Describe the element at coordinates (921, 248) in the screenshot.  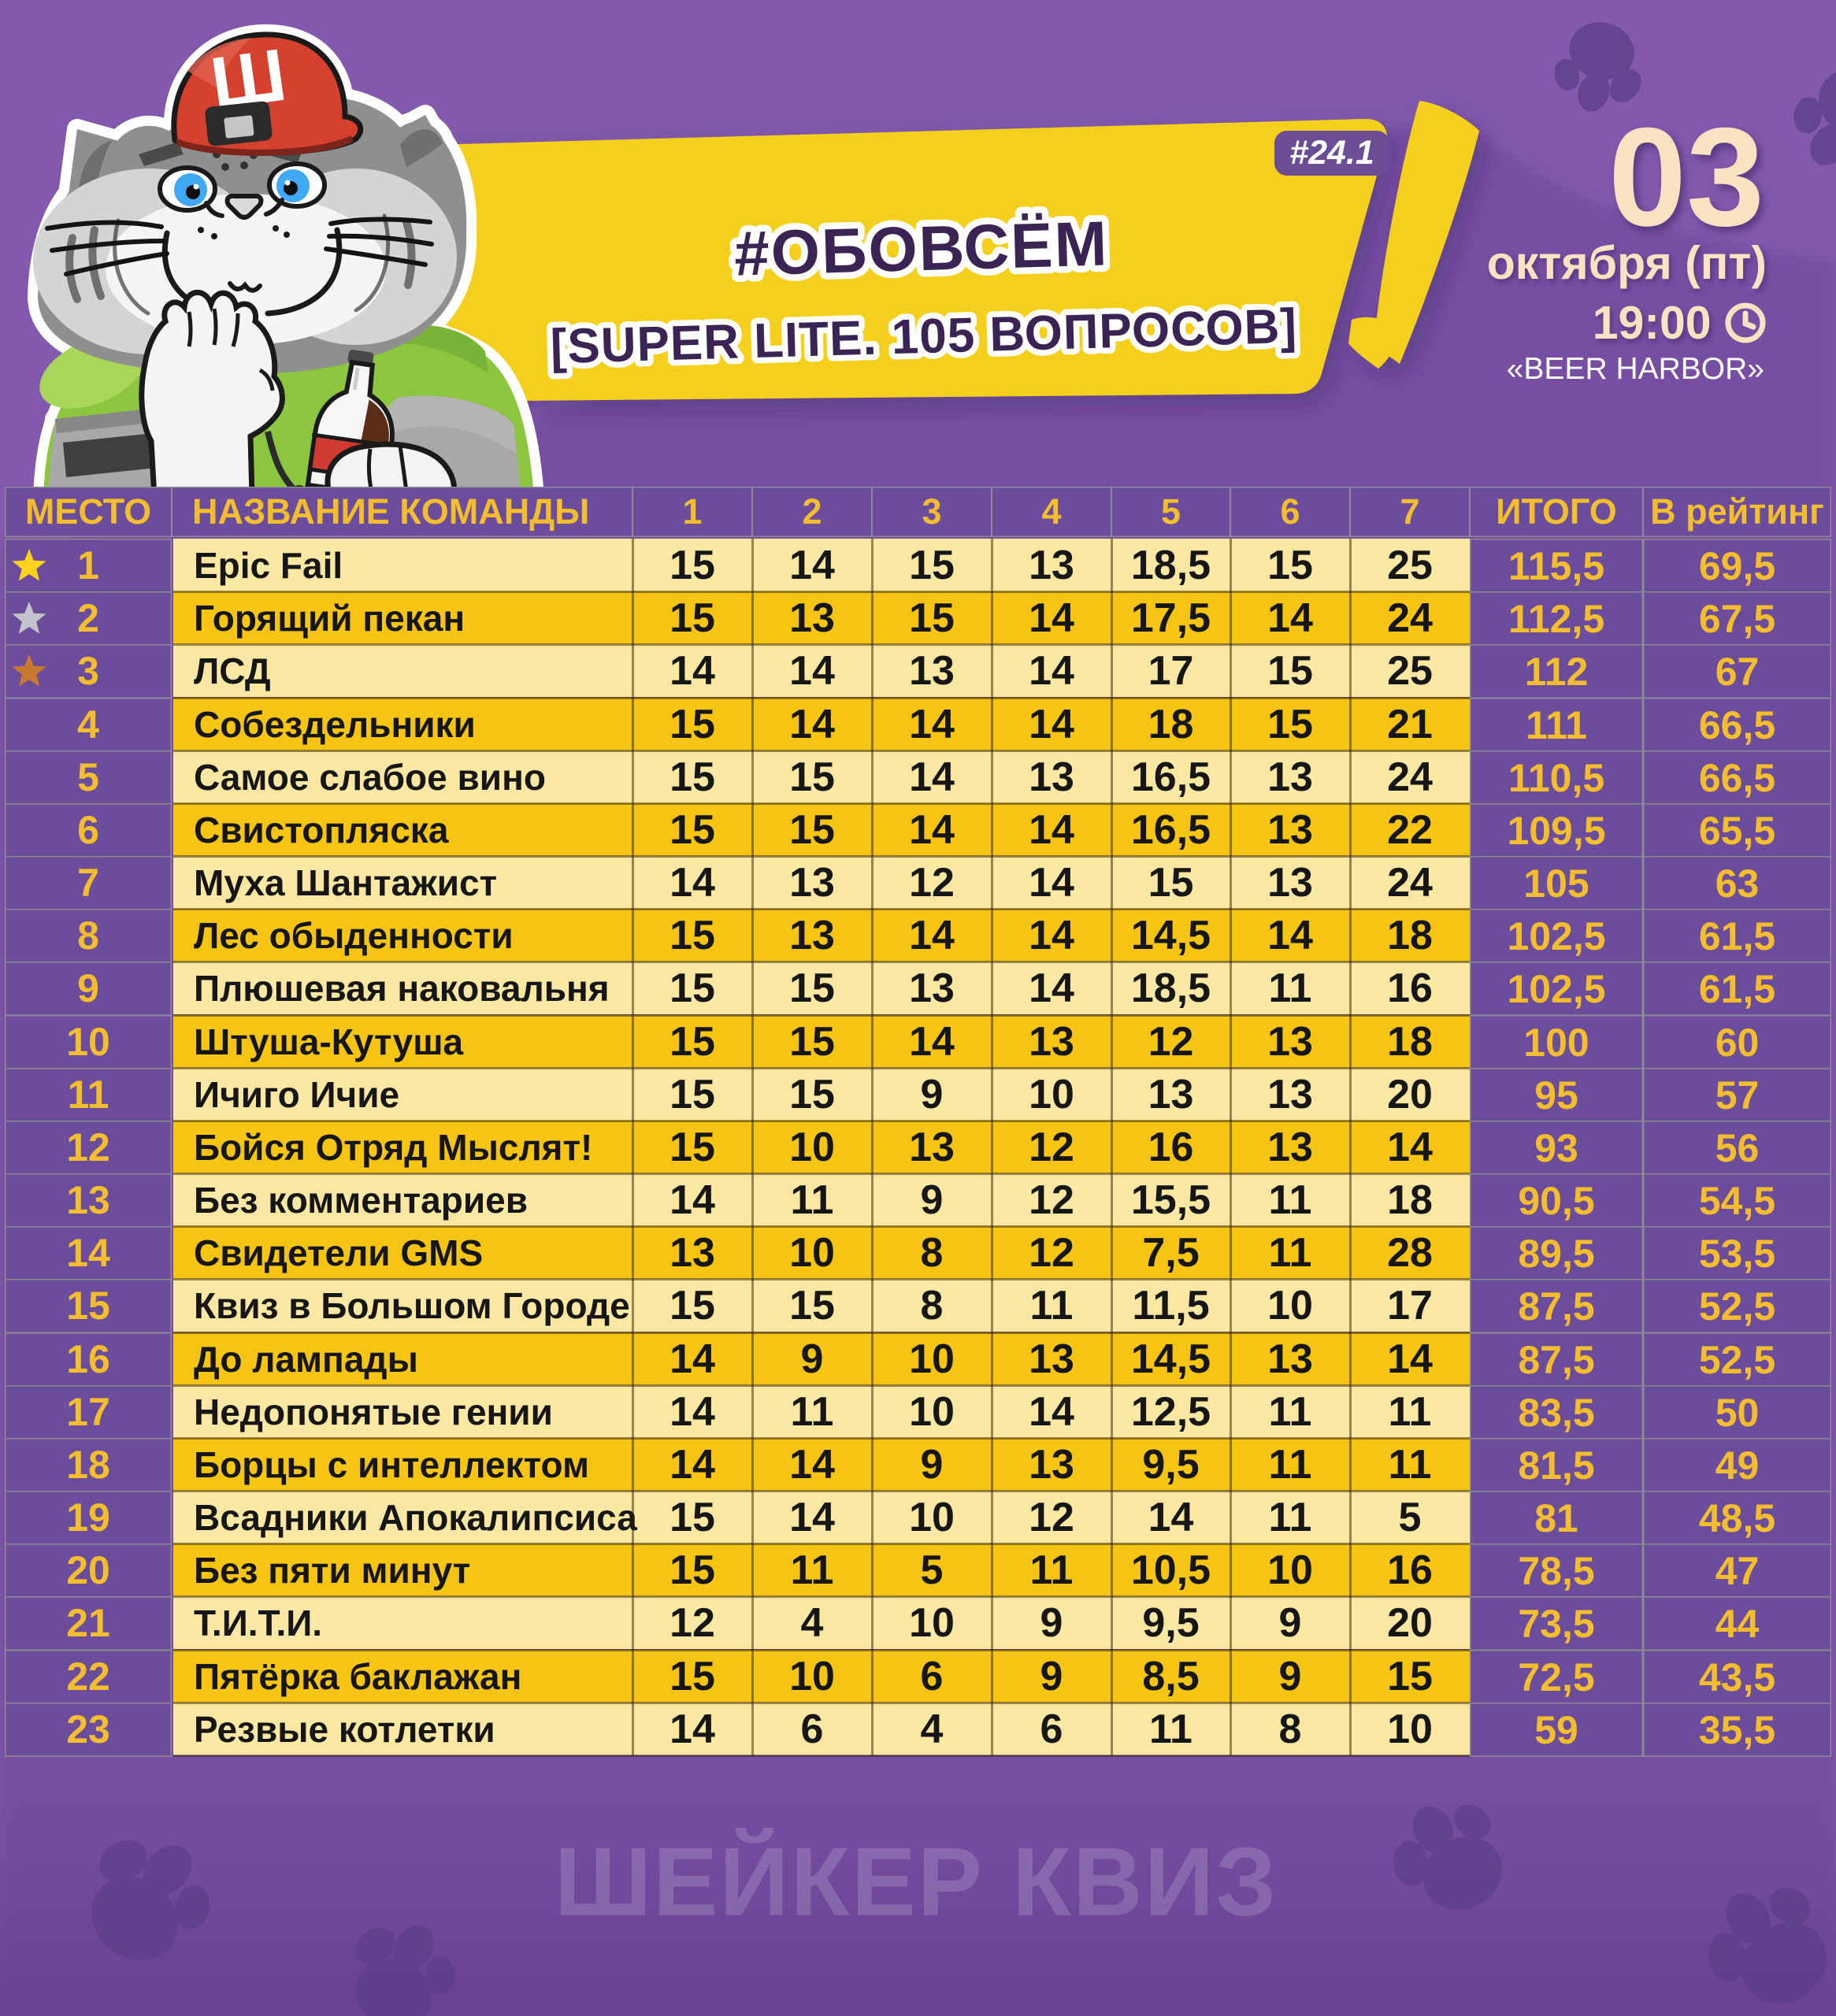
I see `svg-text: #ОБОВСЁМ` at that location.